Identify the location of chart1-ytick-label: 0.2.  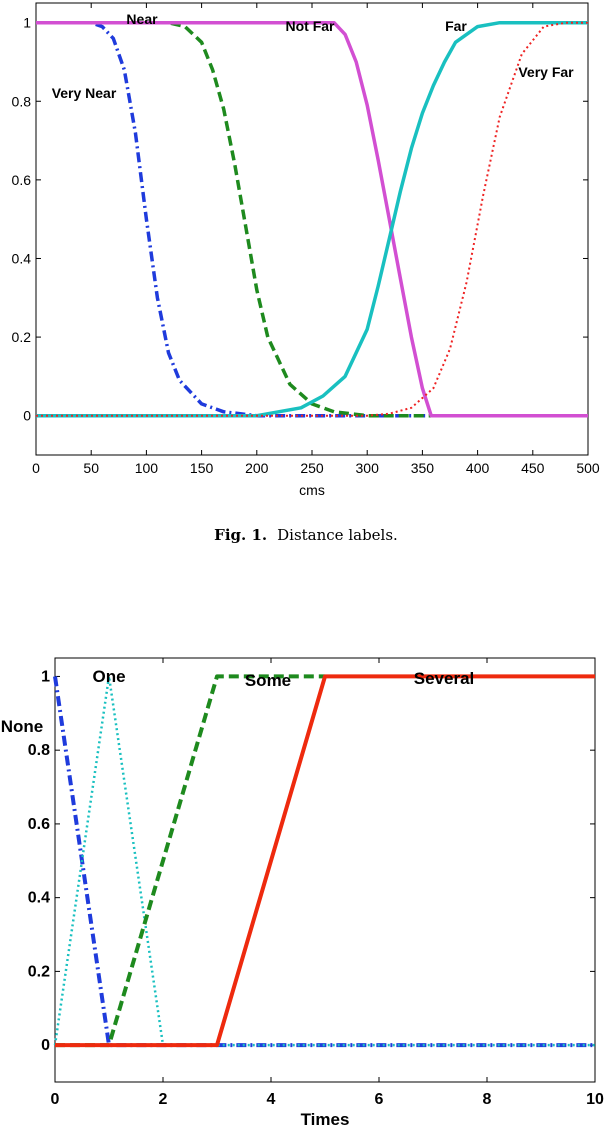
(22, 337).